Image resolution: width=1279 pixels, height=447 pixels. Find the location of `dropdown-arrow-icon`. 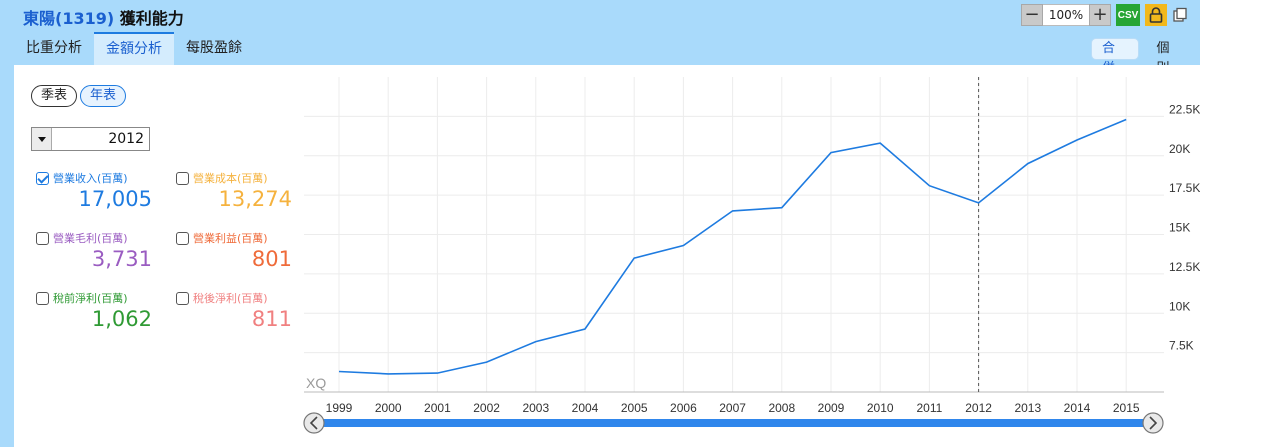

dropdown-arrow-icon is located at coordinates (42, 139).